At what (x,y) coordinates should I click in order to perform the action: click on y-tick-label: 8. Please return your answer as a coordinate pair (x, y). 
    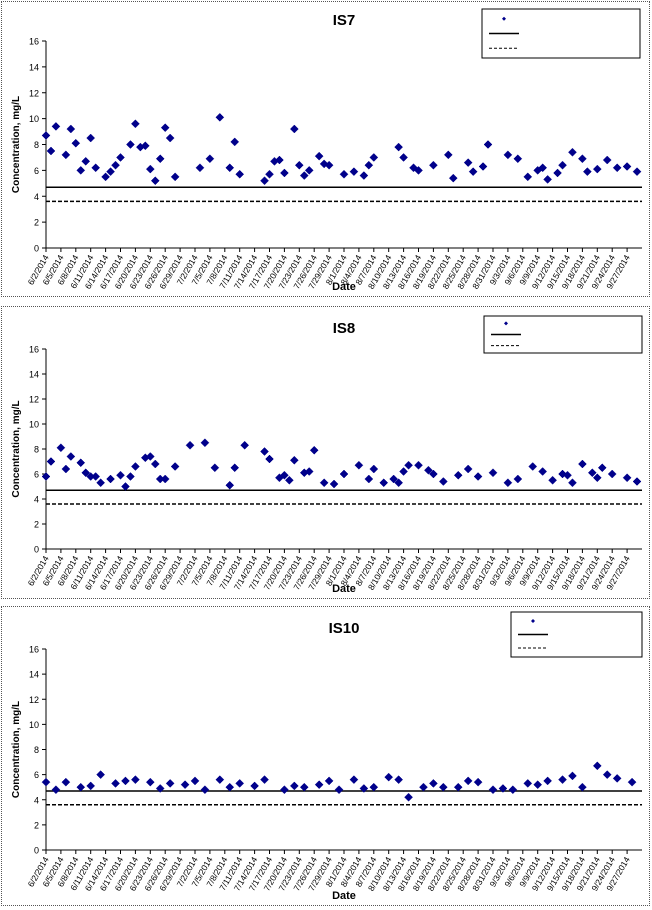
    Looking at the image, I should click on (36, 450).